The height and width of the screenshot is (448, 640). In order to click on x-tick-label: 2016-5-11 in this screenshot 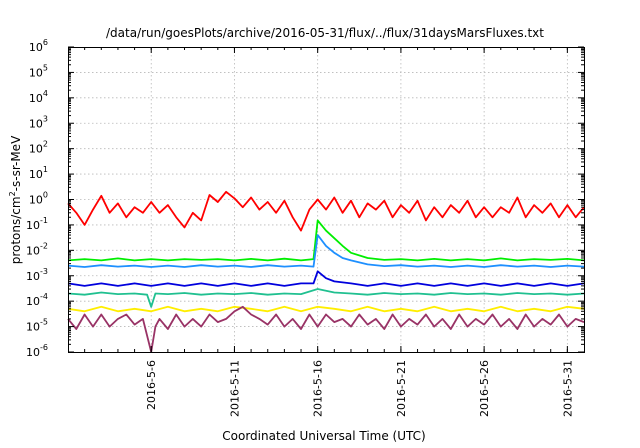, I will do `click(234, 388)`.